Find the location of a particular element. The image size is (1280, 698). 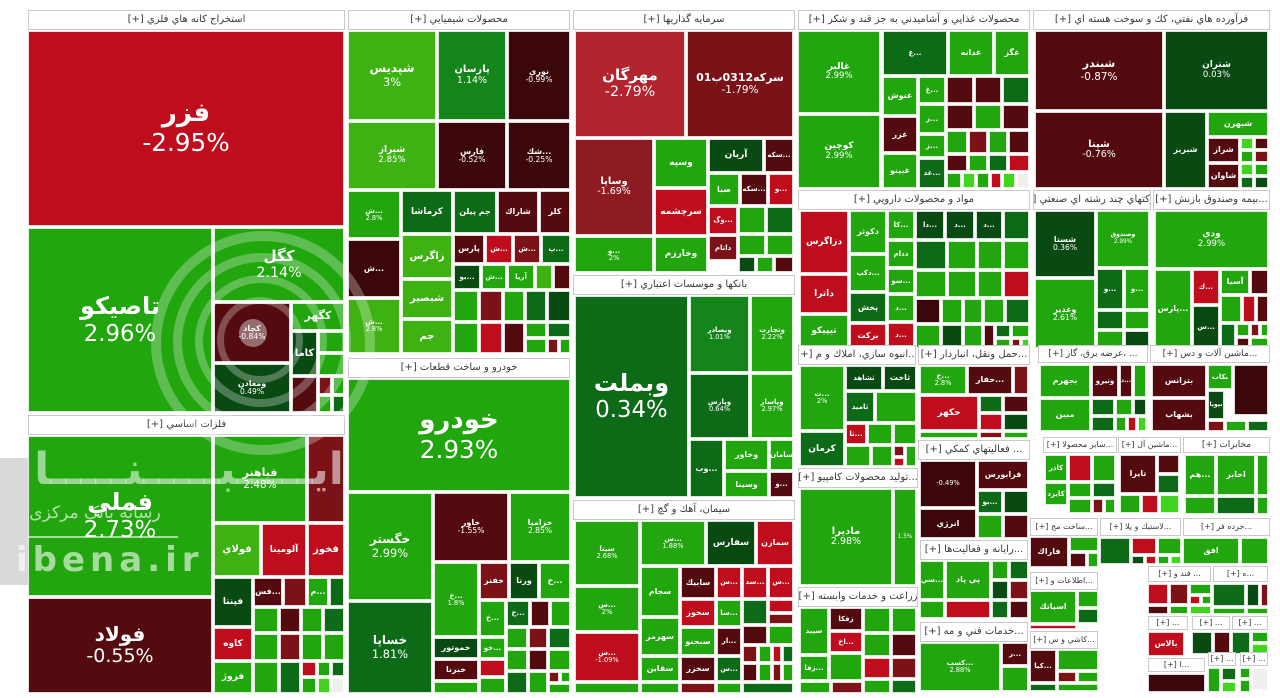

stock-tile: ...غ is located at coordinates (915, 53).